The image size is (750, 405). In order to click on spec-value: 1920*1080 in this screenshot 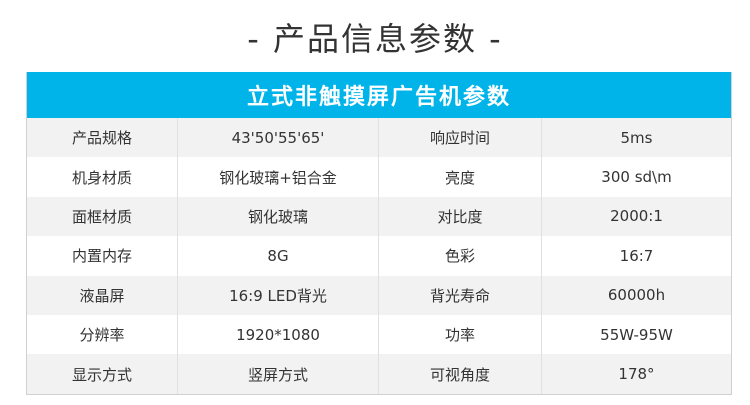, I will do `click(278, 334)`.